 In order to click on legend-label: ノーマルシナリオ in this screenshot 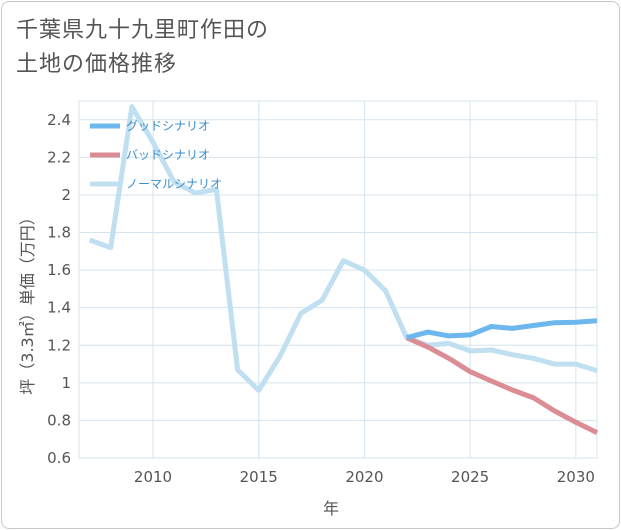, I will do `click(174, 184)`.